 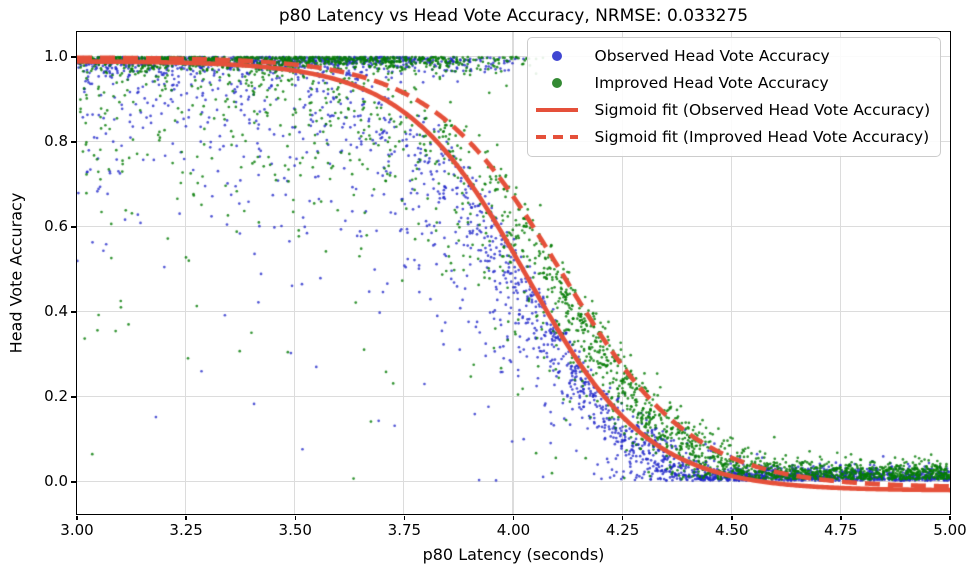 I want to click on legend-item: Improved Head Vote Accuracy, so click(x=734, y=83).